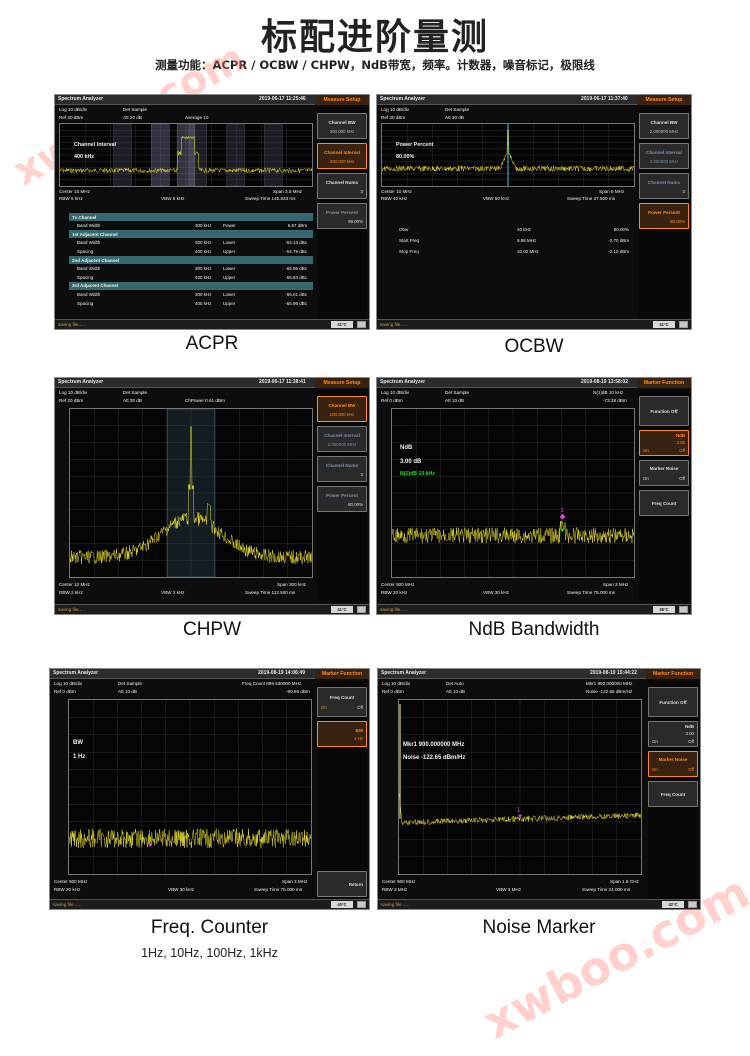 Image resolution: width=750 pixels, height=1056 pixels. What do you see at coordinates (393, 691) in the screenshot?
I see `ref-level: Ref 0 dBm` at bounding box center [393, 691].